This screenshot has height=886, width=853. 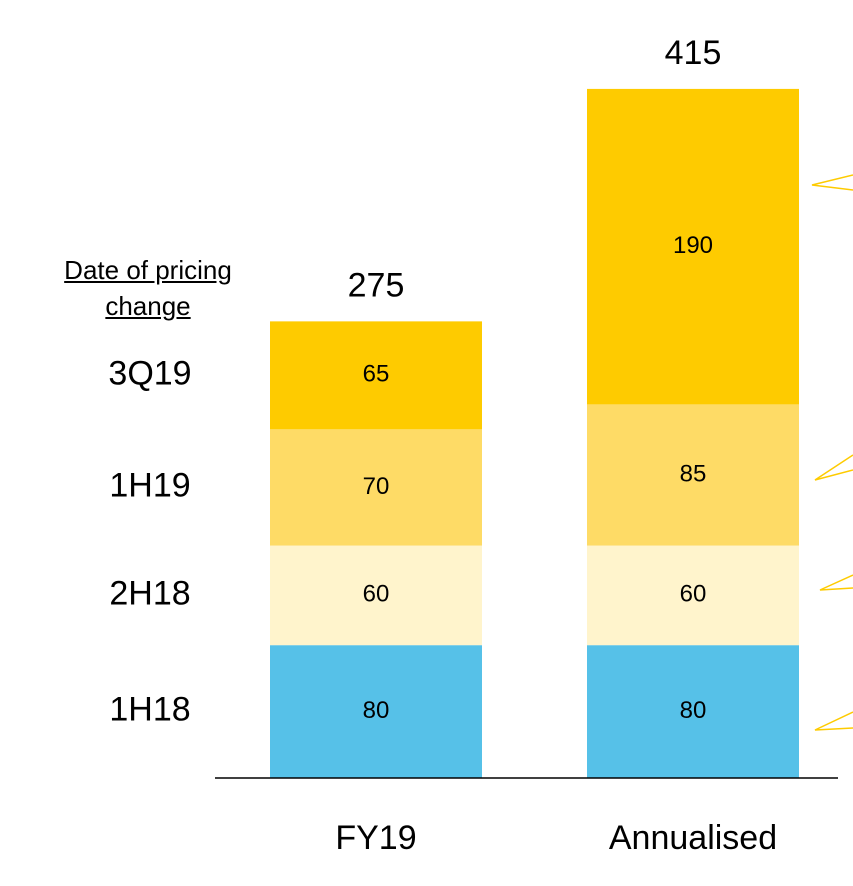 I want to click on value-label: 190, so click(x=693, y=245).